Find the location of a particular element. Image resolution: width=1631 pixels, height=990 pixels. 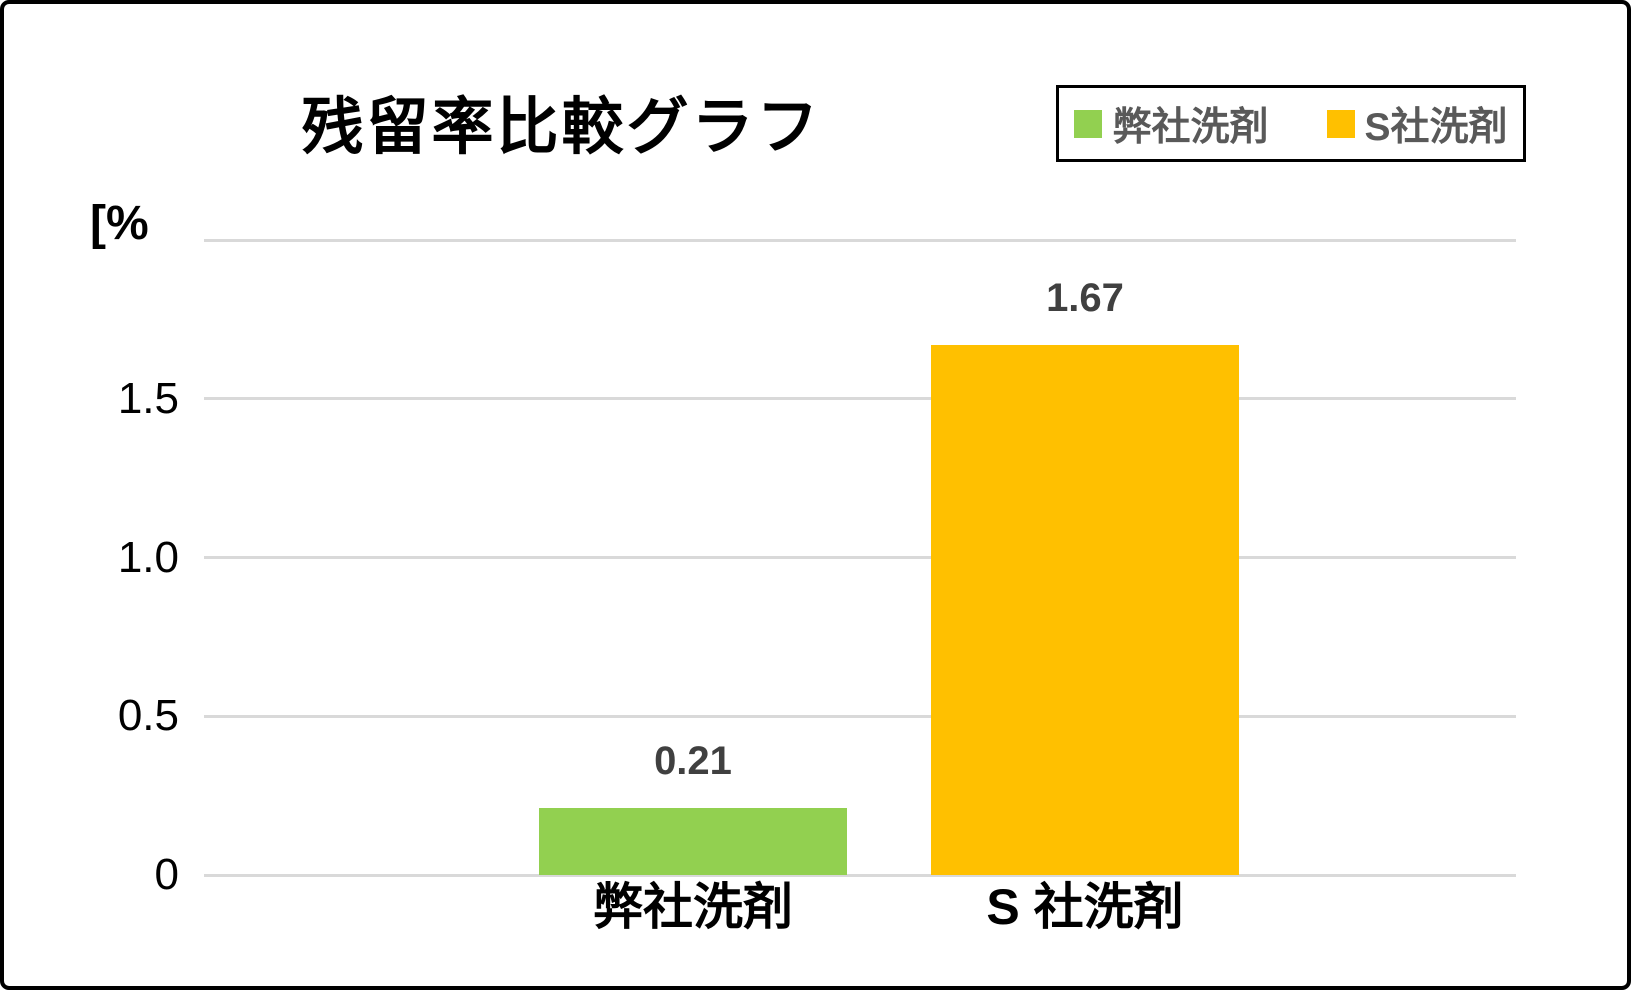

legend-item-s-company-detergent: S社洗剤 is located at coordinates (1417, 124).